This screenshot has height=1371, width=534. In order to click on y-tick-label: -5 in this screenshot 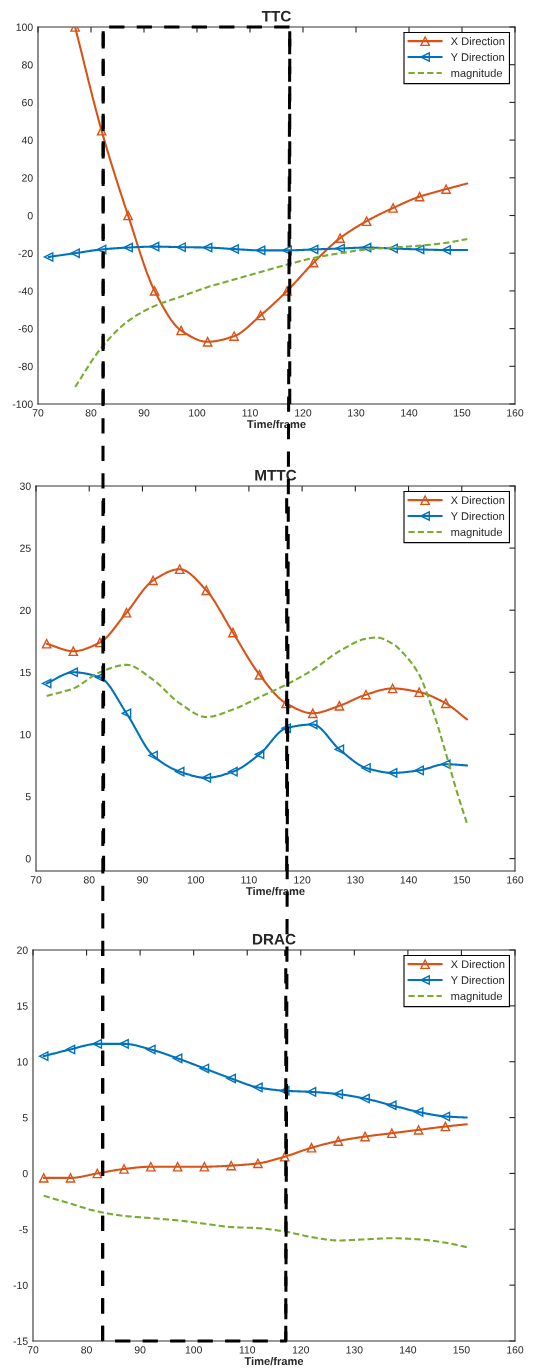, I will do `click(23, 1229)`.